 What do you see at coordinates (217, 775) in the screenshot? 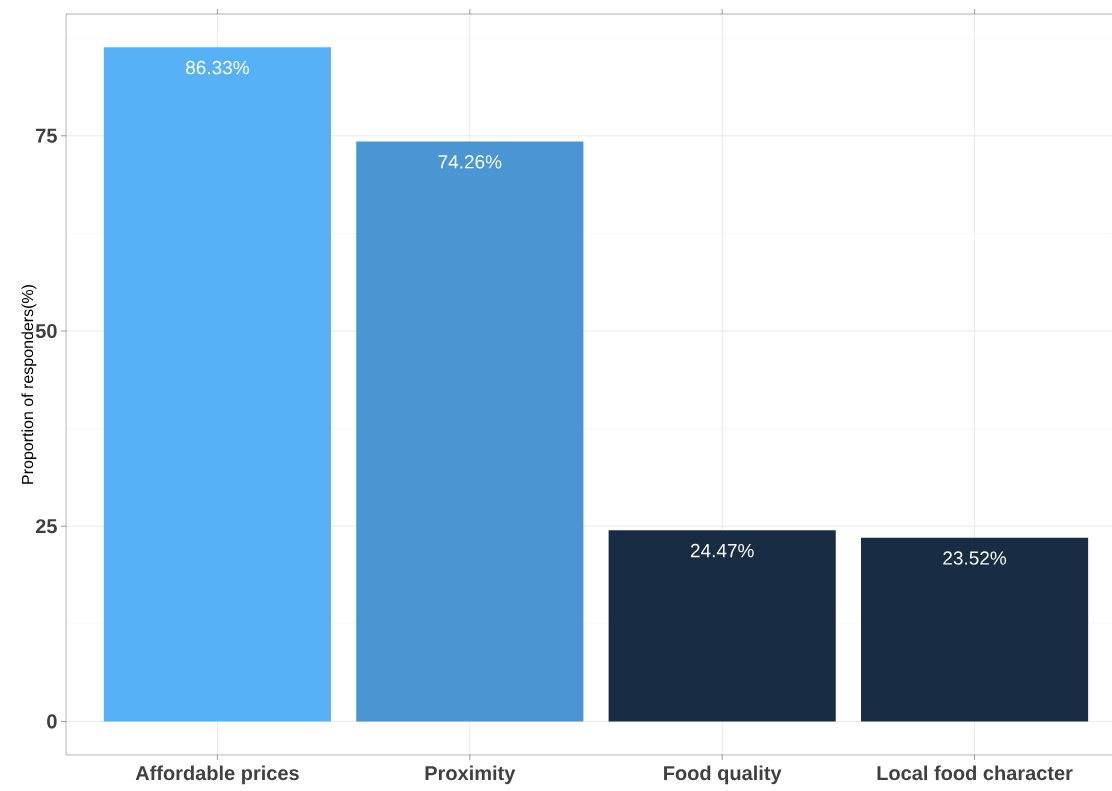
I see `x-tick-label: Affordable prices` at bounding box center [217, 775].